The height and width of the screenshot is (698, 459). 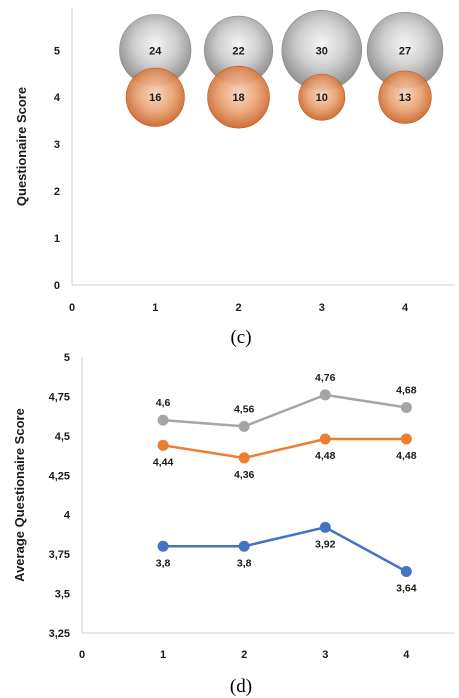 I want to click on bubble-label: 30, so click(x=322, y=51).